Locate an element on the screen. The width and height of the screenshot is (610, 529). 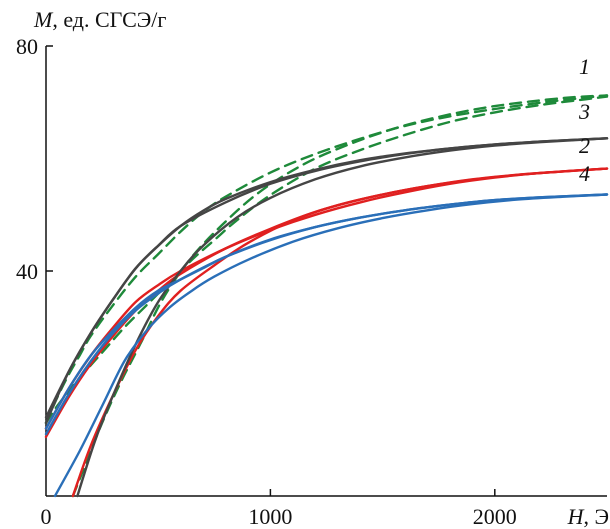
y-tick-label-80: 80 is located at coordinates (27, 46).